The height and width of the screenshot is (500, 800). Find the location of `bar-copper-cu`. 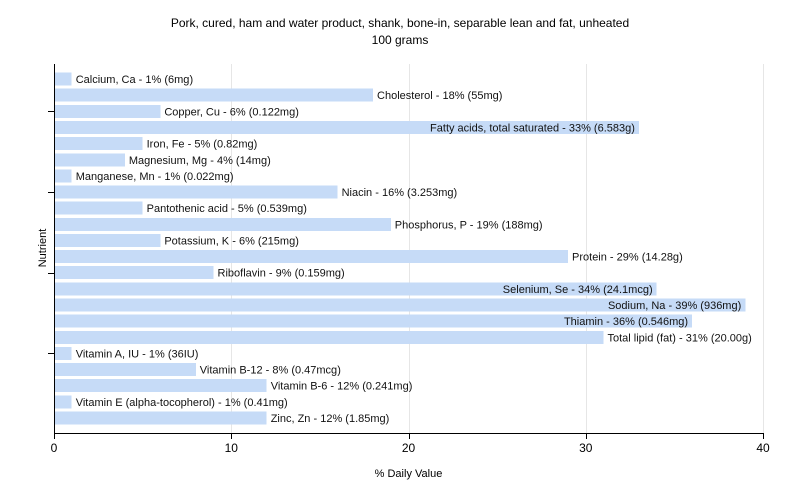

bar-copper-cu is located at coordinates (107, 111).